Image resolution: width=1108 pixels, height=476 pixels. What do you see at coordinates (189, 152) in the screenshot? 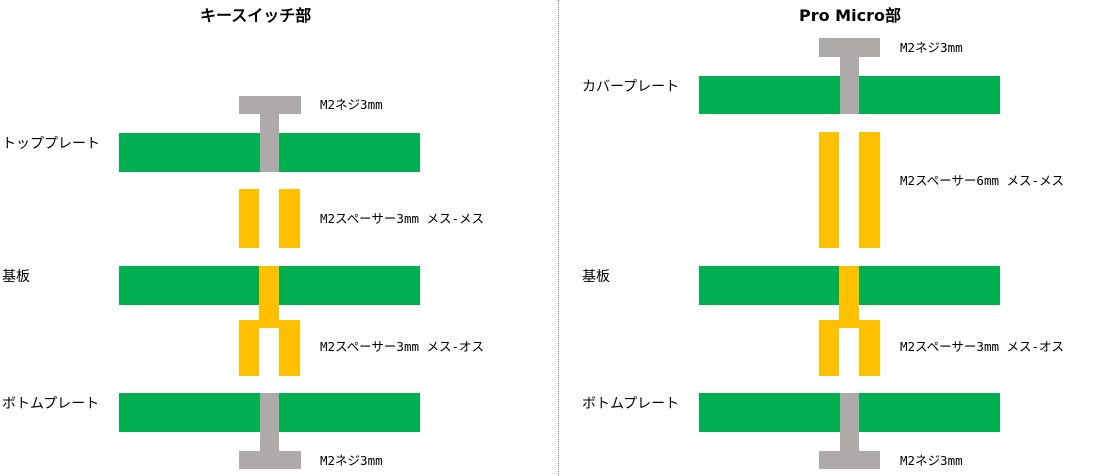
I see `top-plate-left` at bounding box center [189, 152].